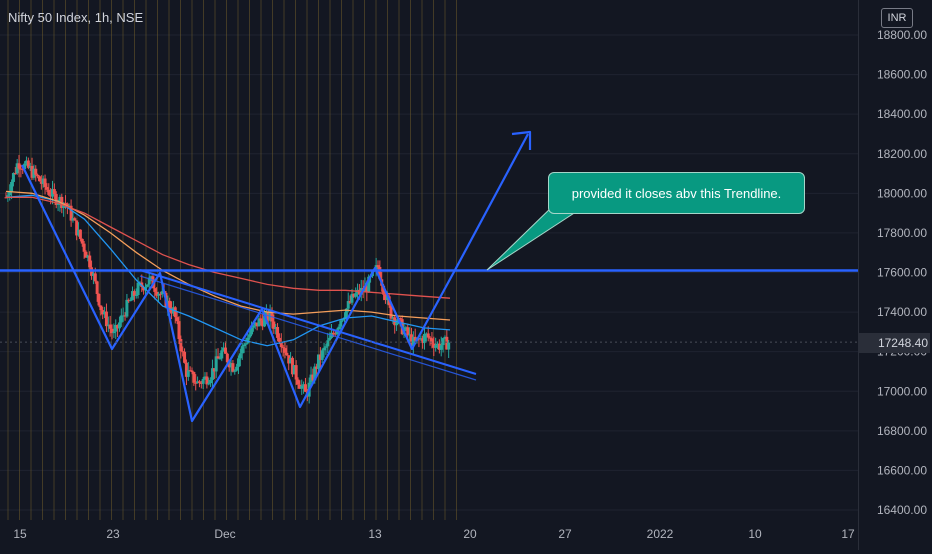 The height and width of the screenshot is (554, 932). What do you see at coordinates (375, 534) in the screenshot?
I see `x-tick-label: 13` at bounding box center [375, 534].